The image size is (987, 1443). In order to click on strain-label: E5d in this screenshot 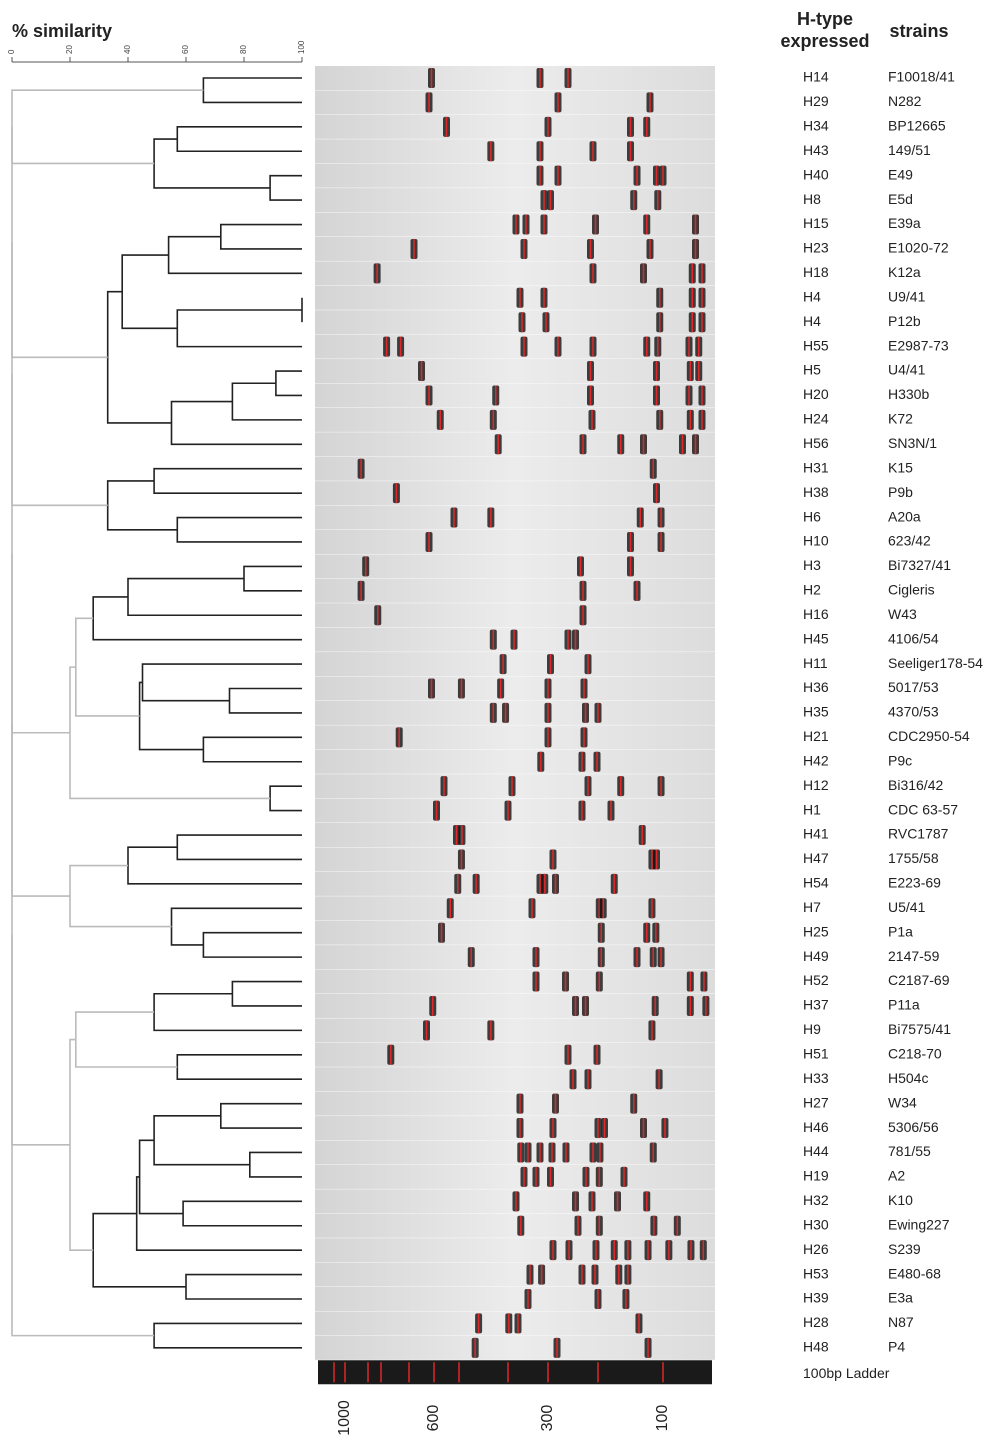, I will do `click(900, 199)`.